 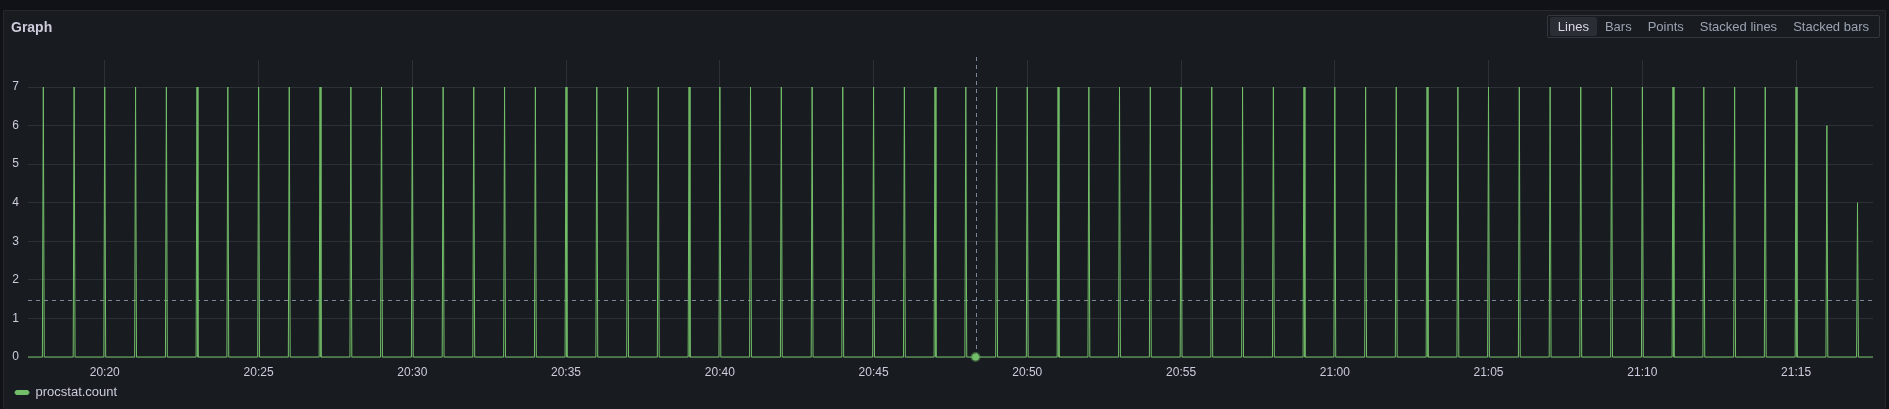 I want to click on x-tick-label: 21:15, so click(x=1796, y=371).